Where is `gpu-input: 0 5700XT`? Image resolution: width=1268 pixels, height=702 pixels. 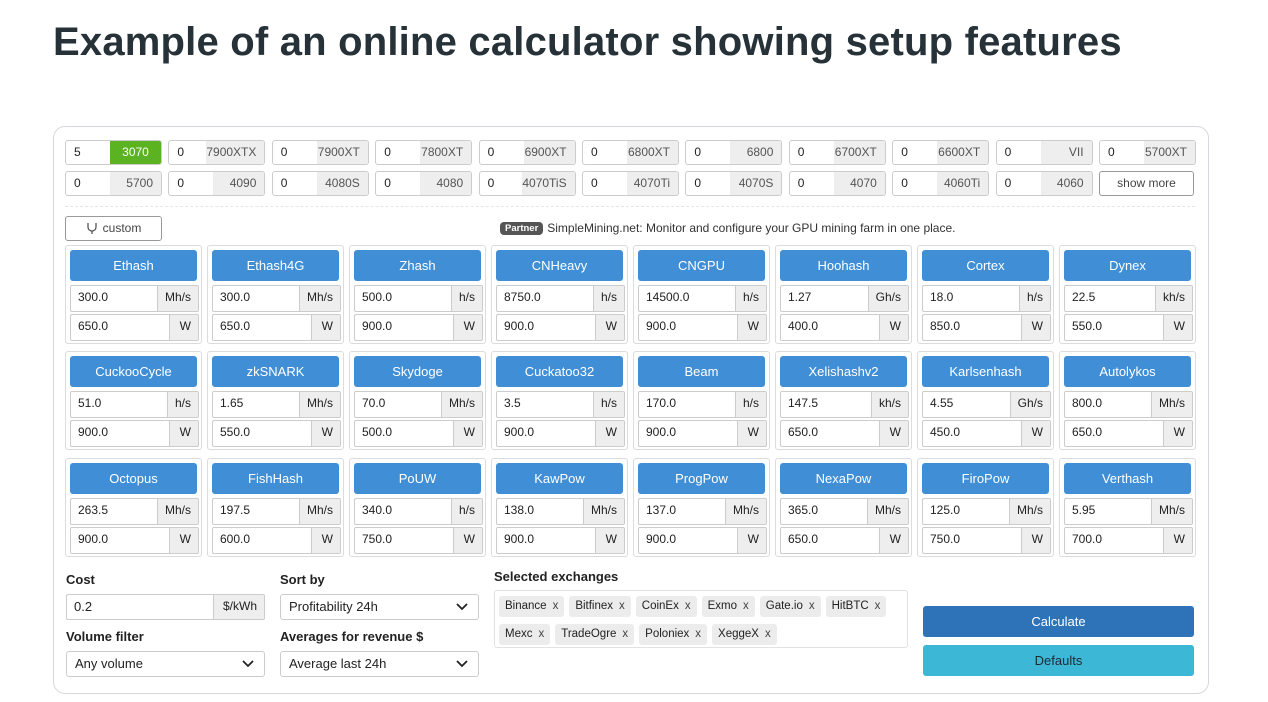
gpu-input: 0 5700XT is located at coordinates (1147, 152).